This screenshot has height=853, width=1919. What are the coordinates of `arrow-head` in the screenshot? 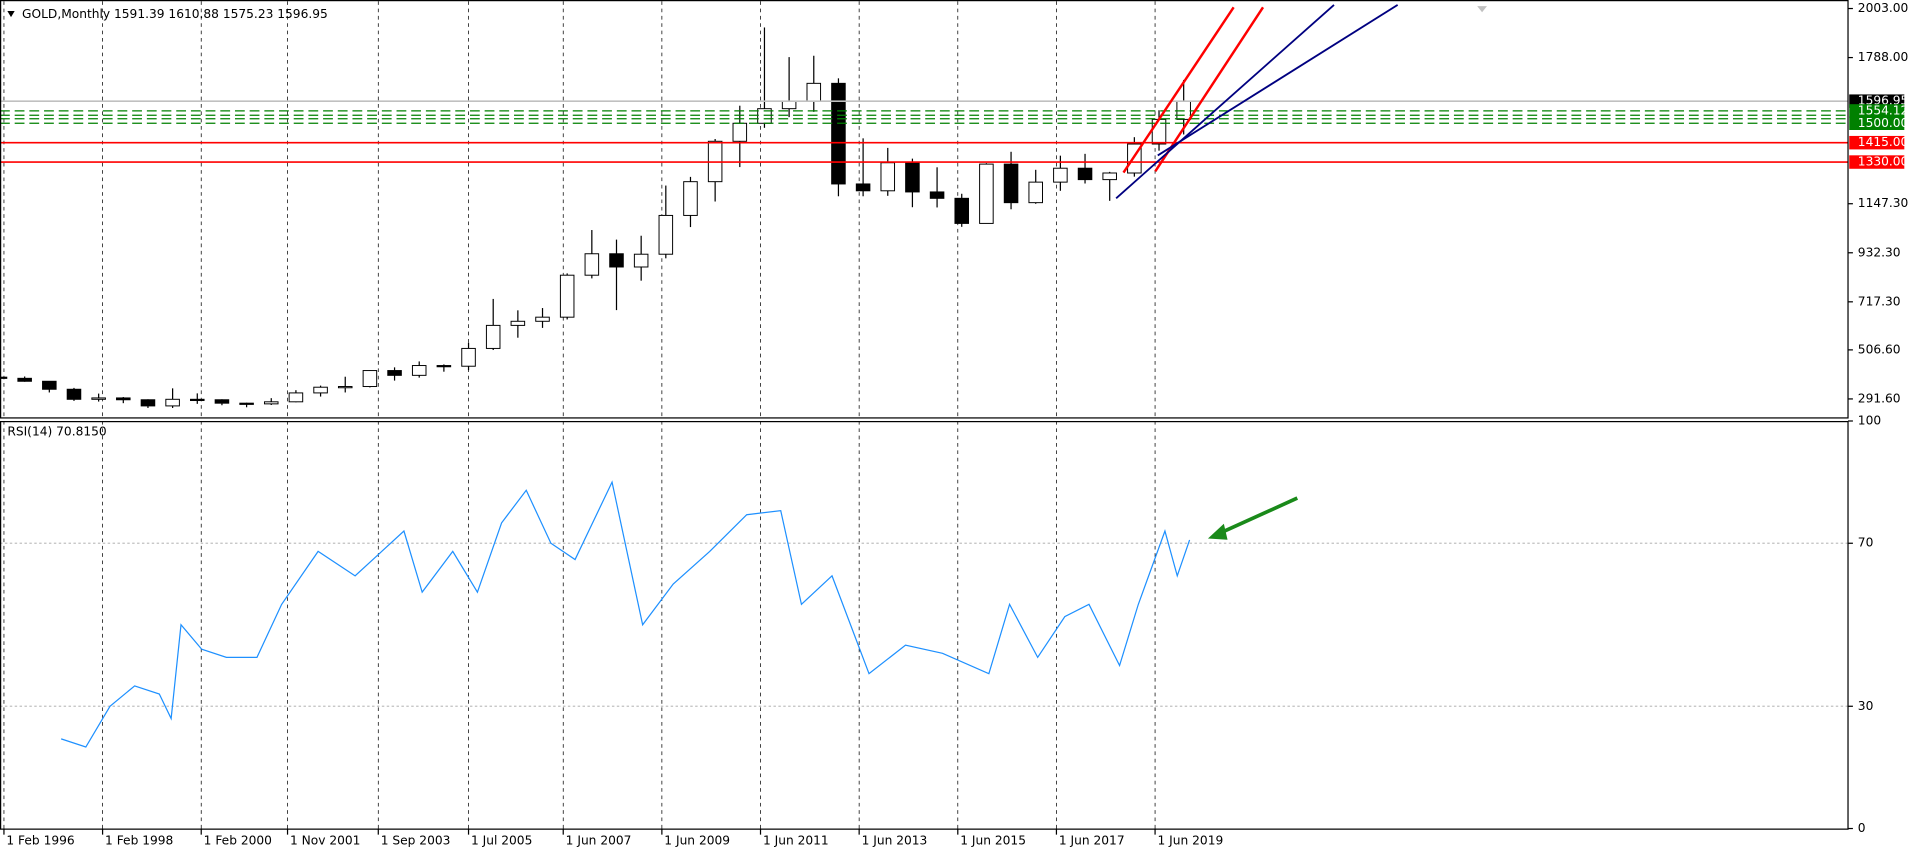 It's located at (1217, 531).